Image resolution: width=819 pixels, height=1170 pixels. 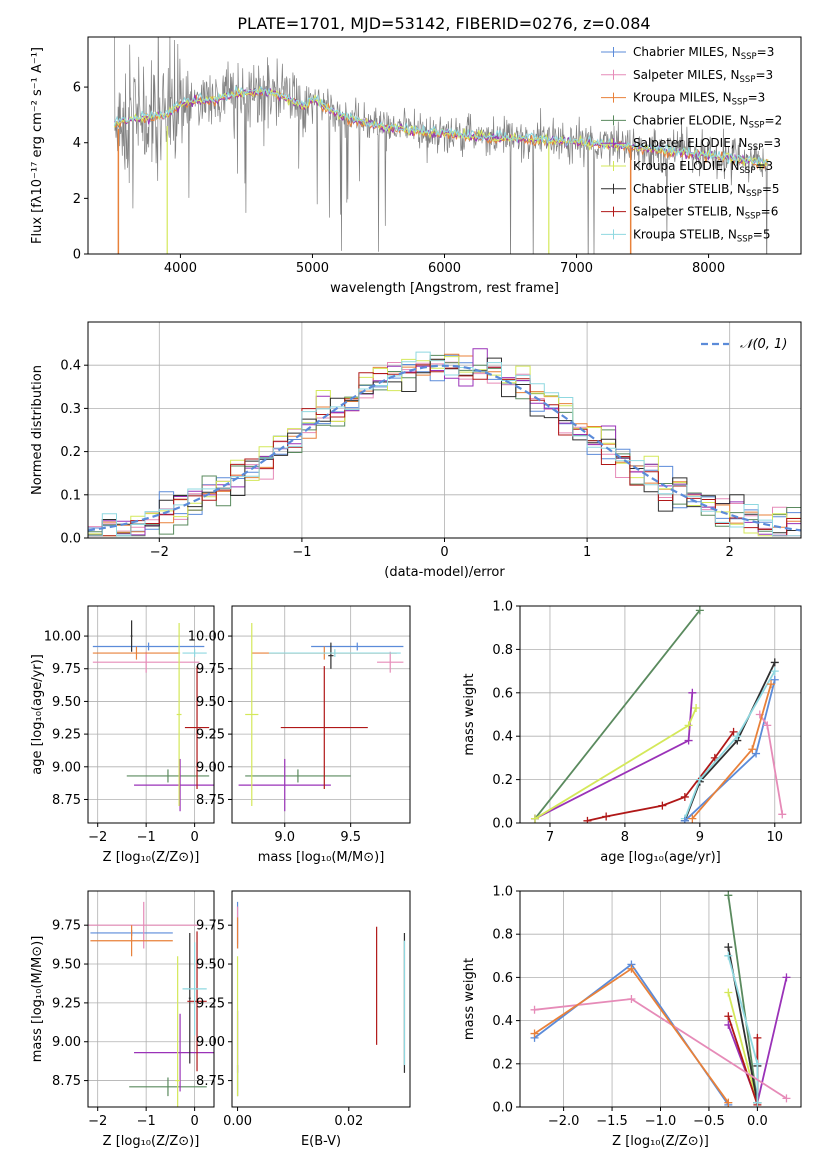 I want to click on legend-label: Salpeter ELODIE, NSSP=3, so click(x=707, y=144).